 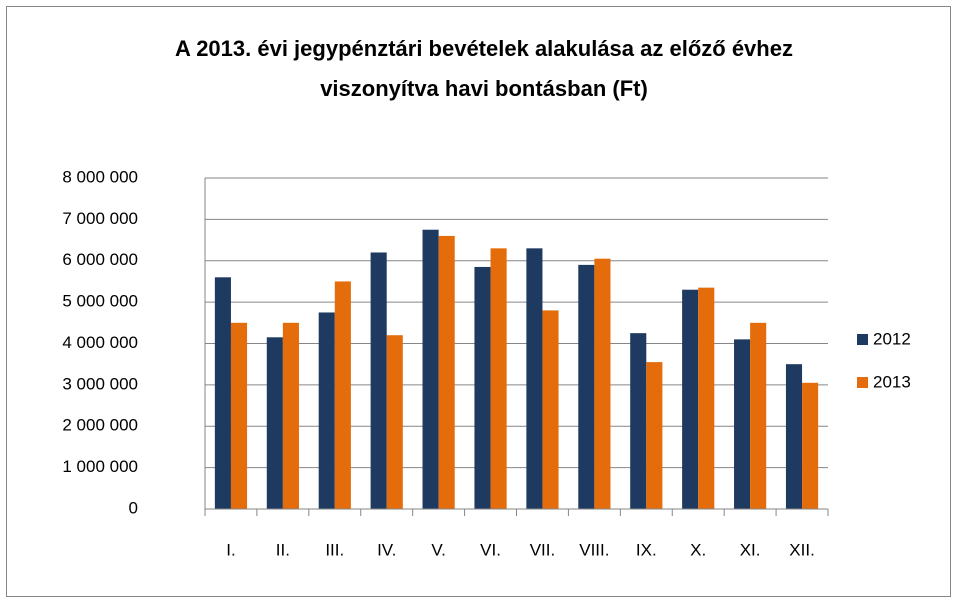 What do you see at coordinates (490, 549) in the screenshot?
I see `x-tick-label: VI.` at bounding box center [490, 549].